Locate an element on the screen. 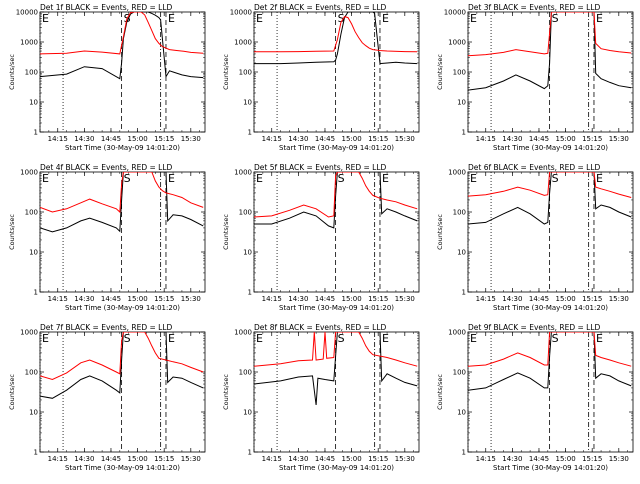 The width and height of the screenshot is (640, 484). plot-frame is located at coordinates (122, 72).